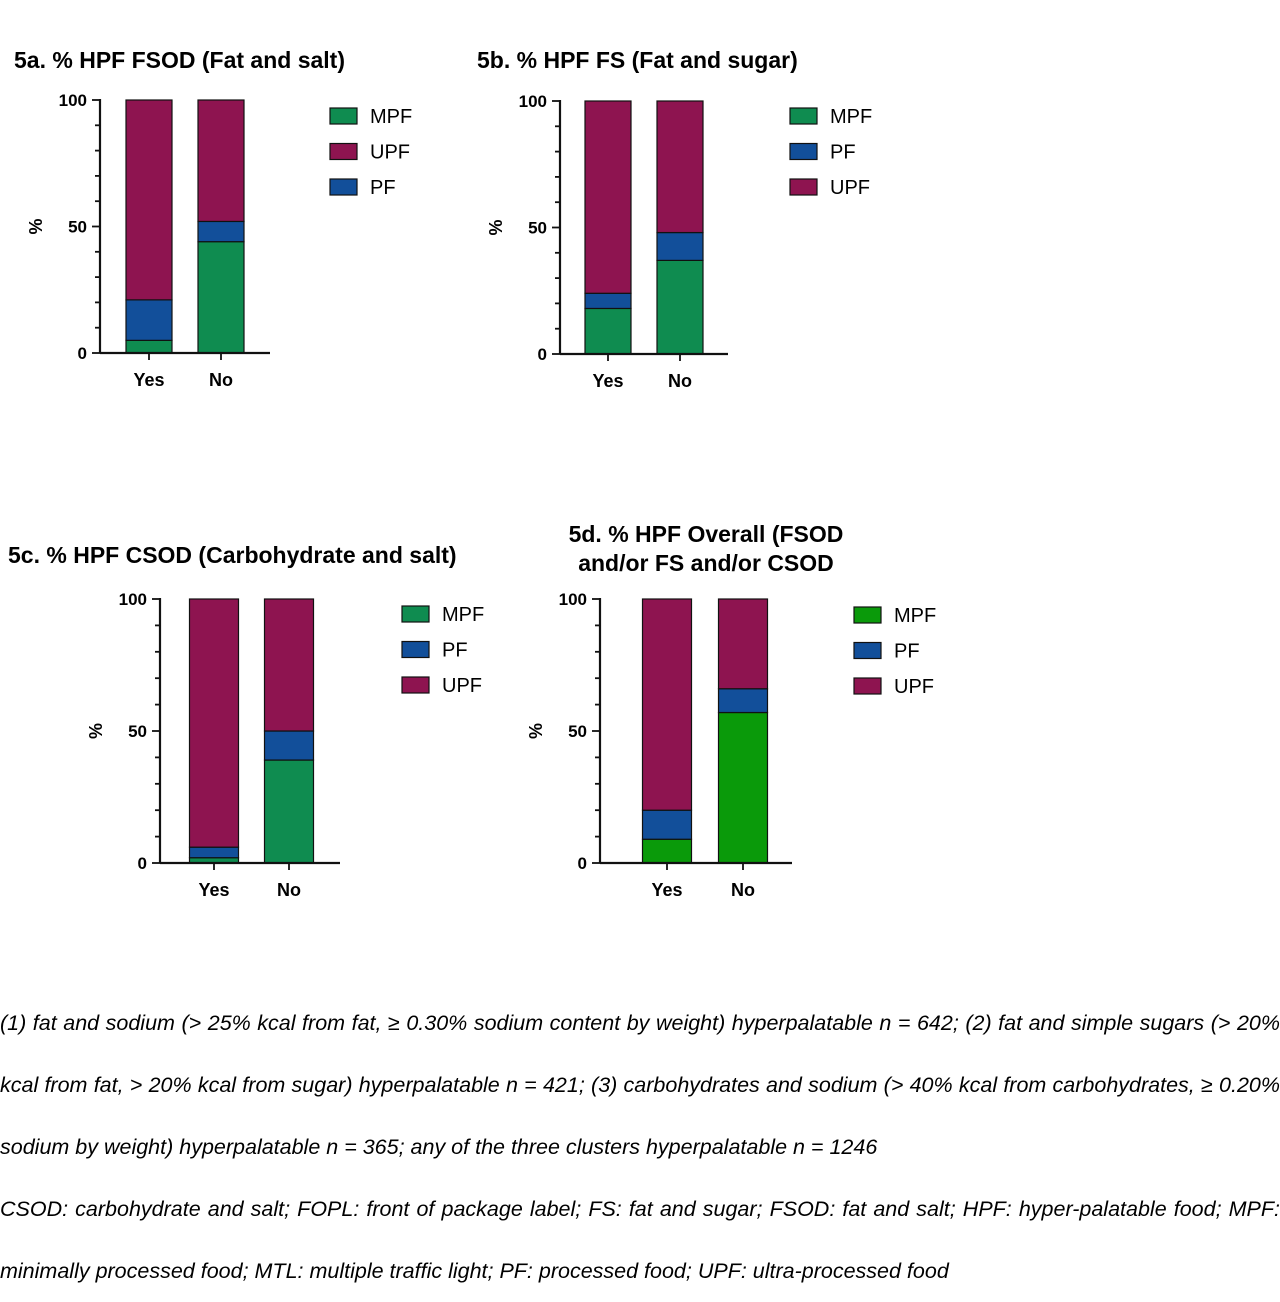 The height and width of the screenshot is (1302, 1280). I want to click on chart-b-bar-no-pf, so click(680, 246).